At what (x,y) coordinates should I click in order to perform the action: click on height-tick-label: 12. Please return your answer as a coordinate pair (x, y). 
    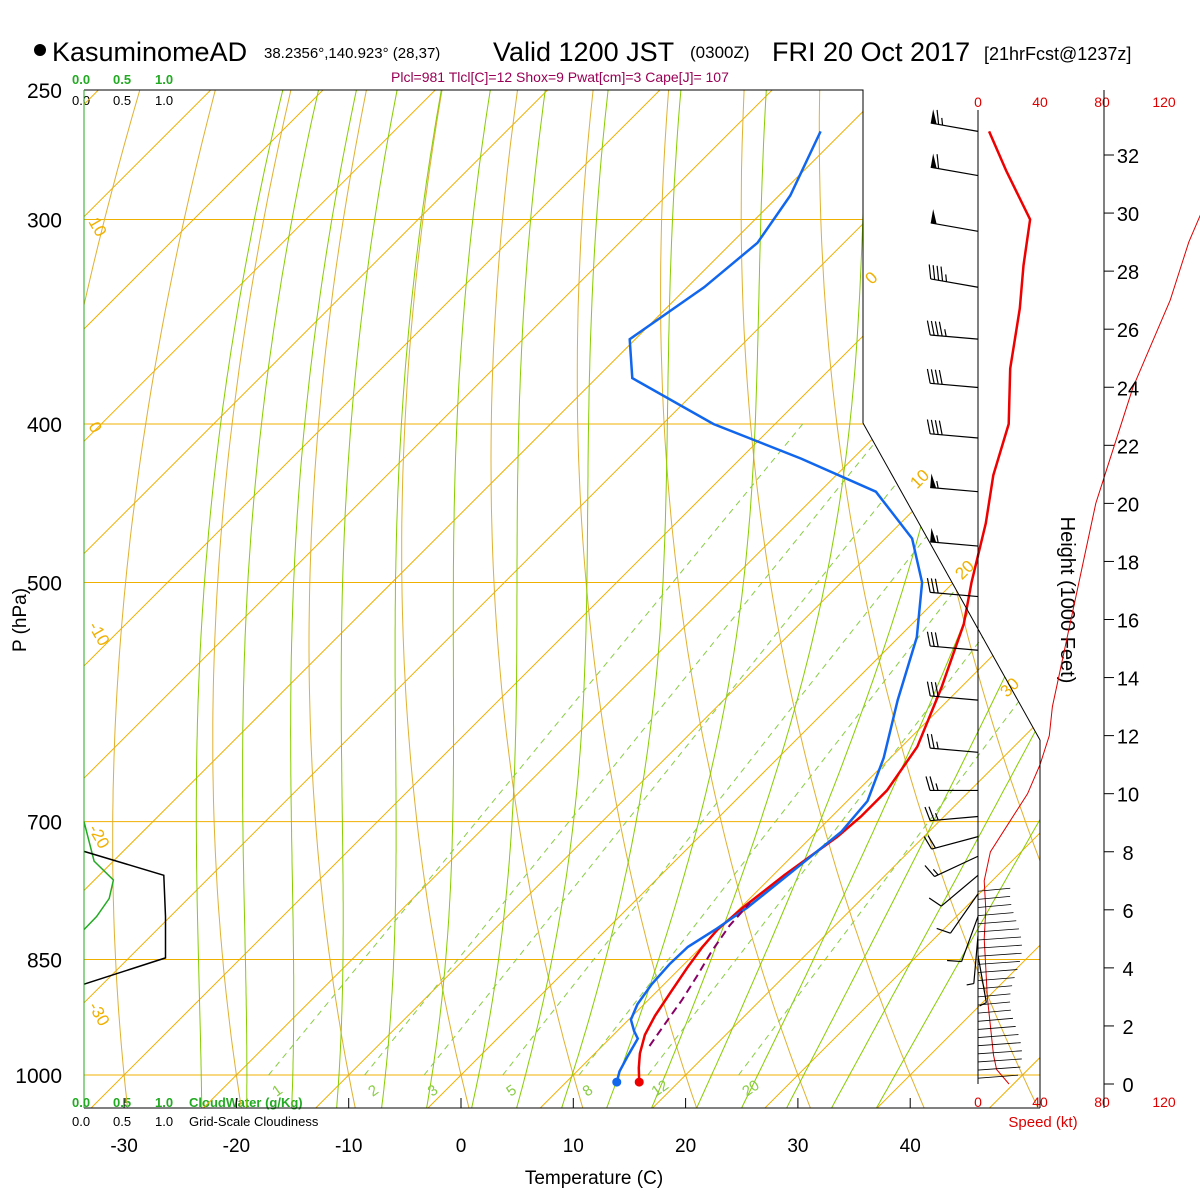
    Looking at the image, I should click on (1128, 738).